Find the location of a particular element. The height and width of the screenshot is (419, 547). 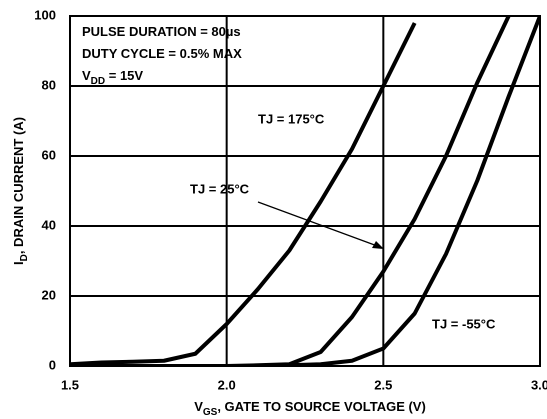

y-axis-label: ID, DRAIN CURRENT (A) is located at coordinates (20, 191).